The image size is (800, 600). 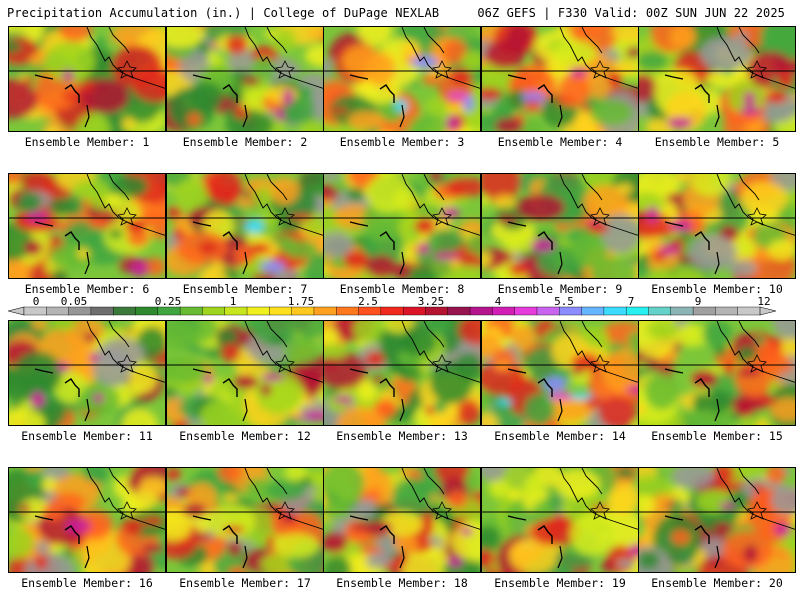 I want to click on scale-tick-label: 1.75, so click(x=301, y=302).